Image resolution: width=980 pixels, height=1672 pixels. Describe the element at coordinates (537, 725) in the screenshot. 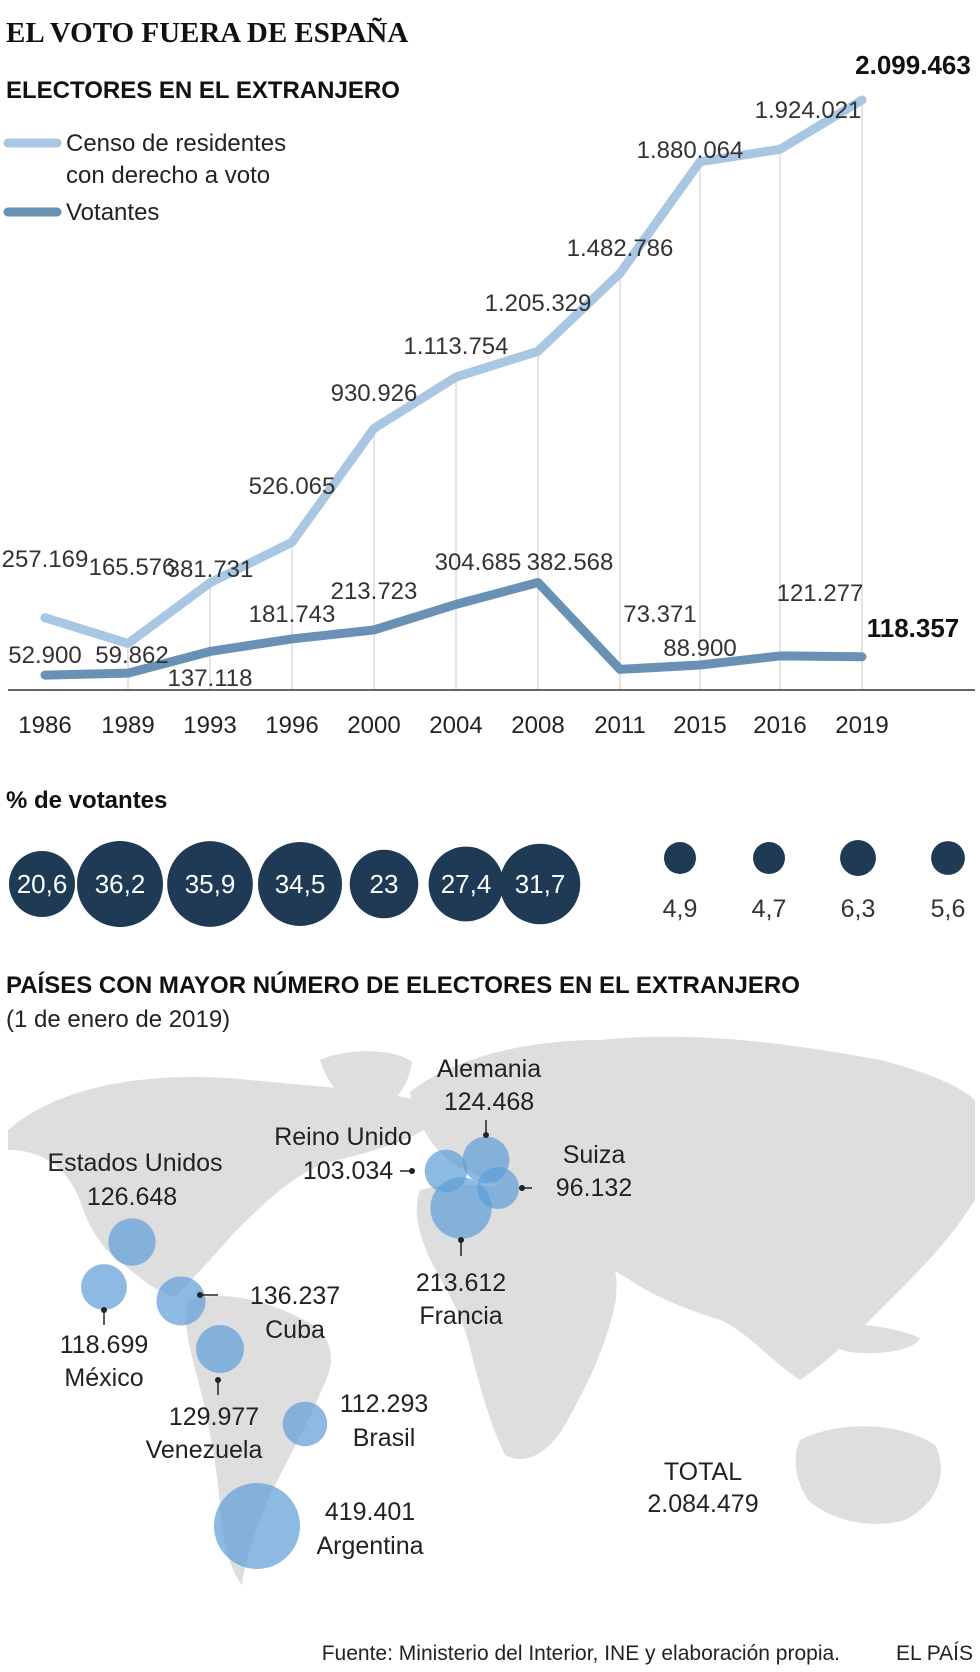

I see `x-tick-label: 2008` at that location.